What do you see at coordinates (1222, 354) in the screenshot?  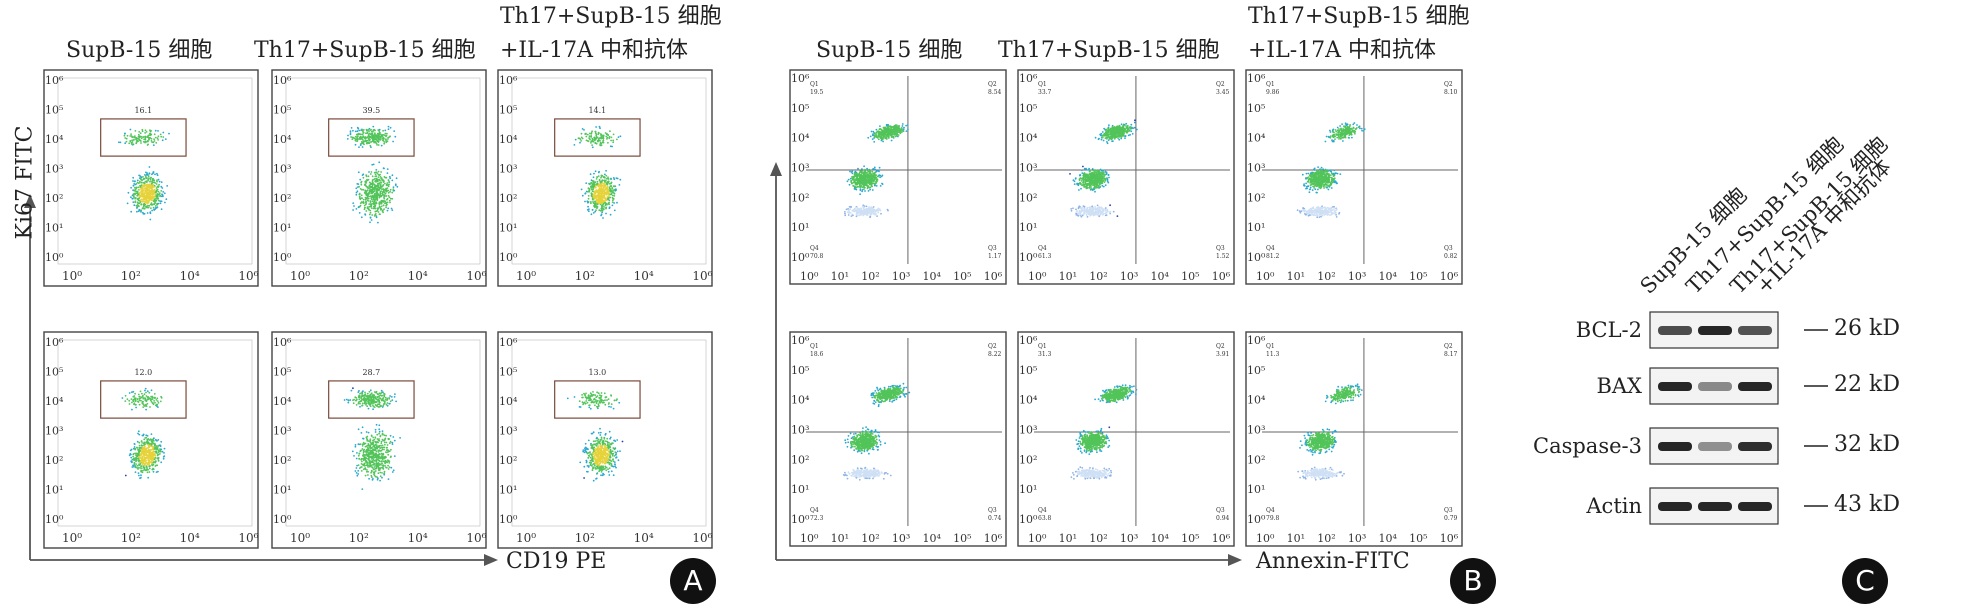 I see `panel-b-q2-value: 3.91` at bounding box center [1222, 354].